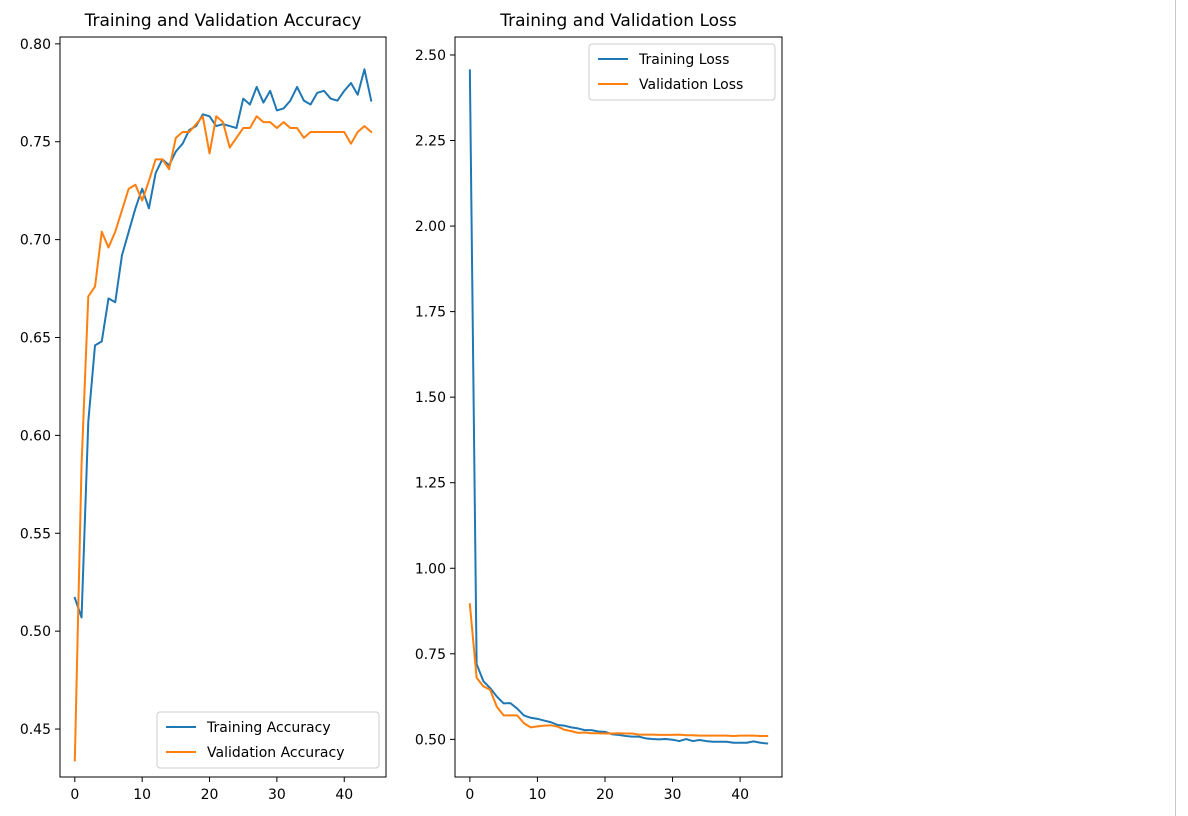  Describe the element at coordinates (35, 339) in the screenshot. I see `y-tick-label: 0.65` at that location.